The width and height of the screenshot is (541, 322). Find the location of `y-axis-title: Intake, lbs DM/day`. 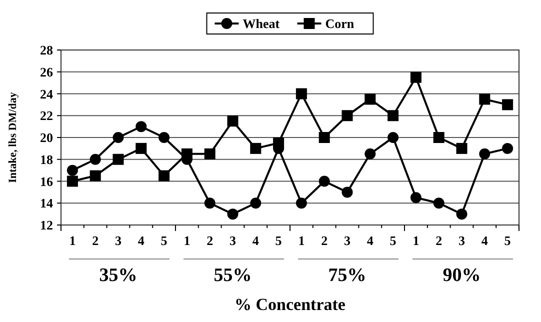

y-axis-title: Intake, lbs DM/day is located at coordinates (13, 137).